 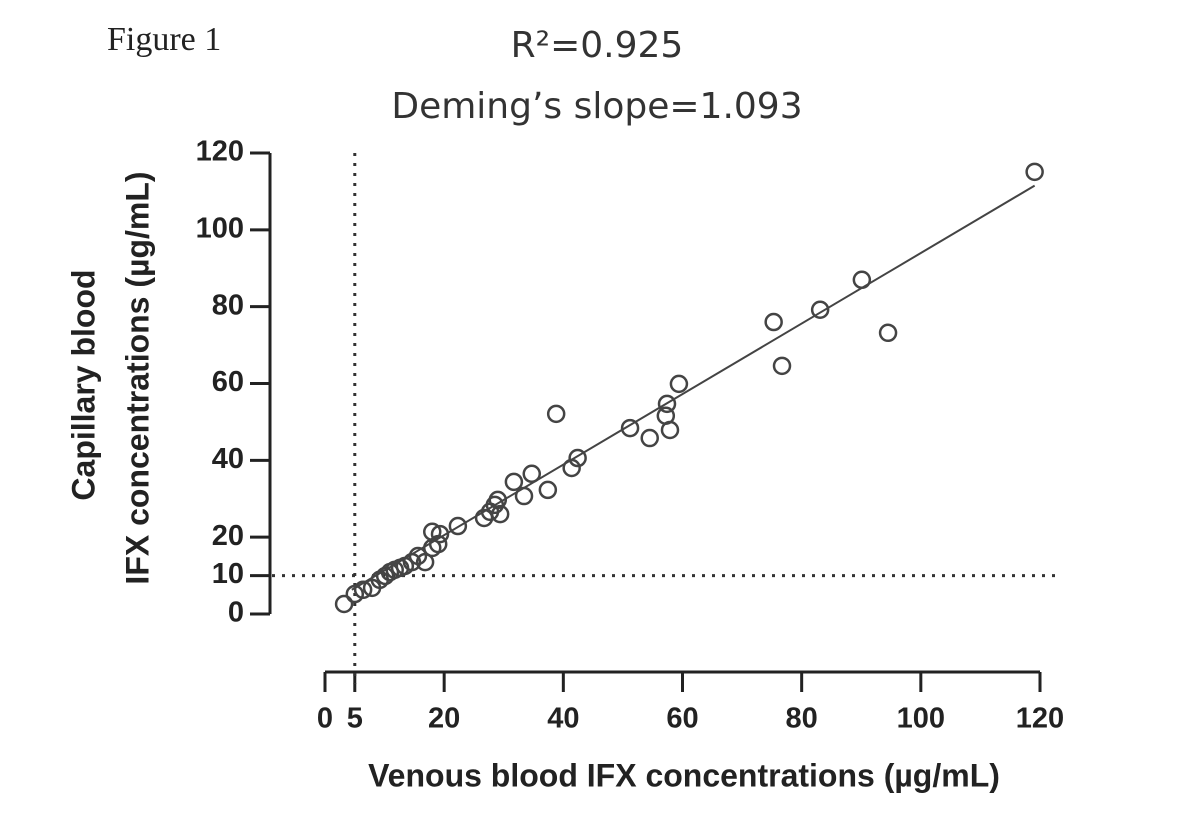 I want to click on x-axis-title: Venous blood IFX concentrations (µg/mL), so click(x=684, y=775).